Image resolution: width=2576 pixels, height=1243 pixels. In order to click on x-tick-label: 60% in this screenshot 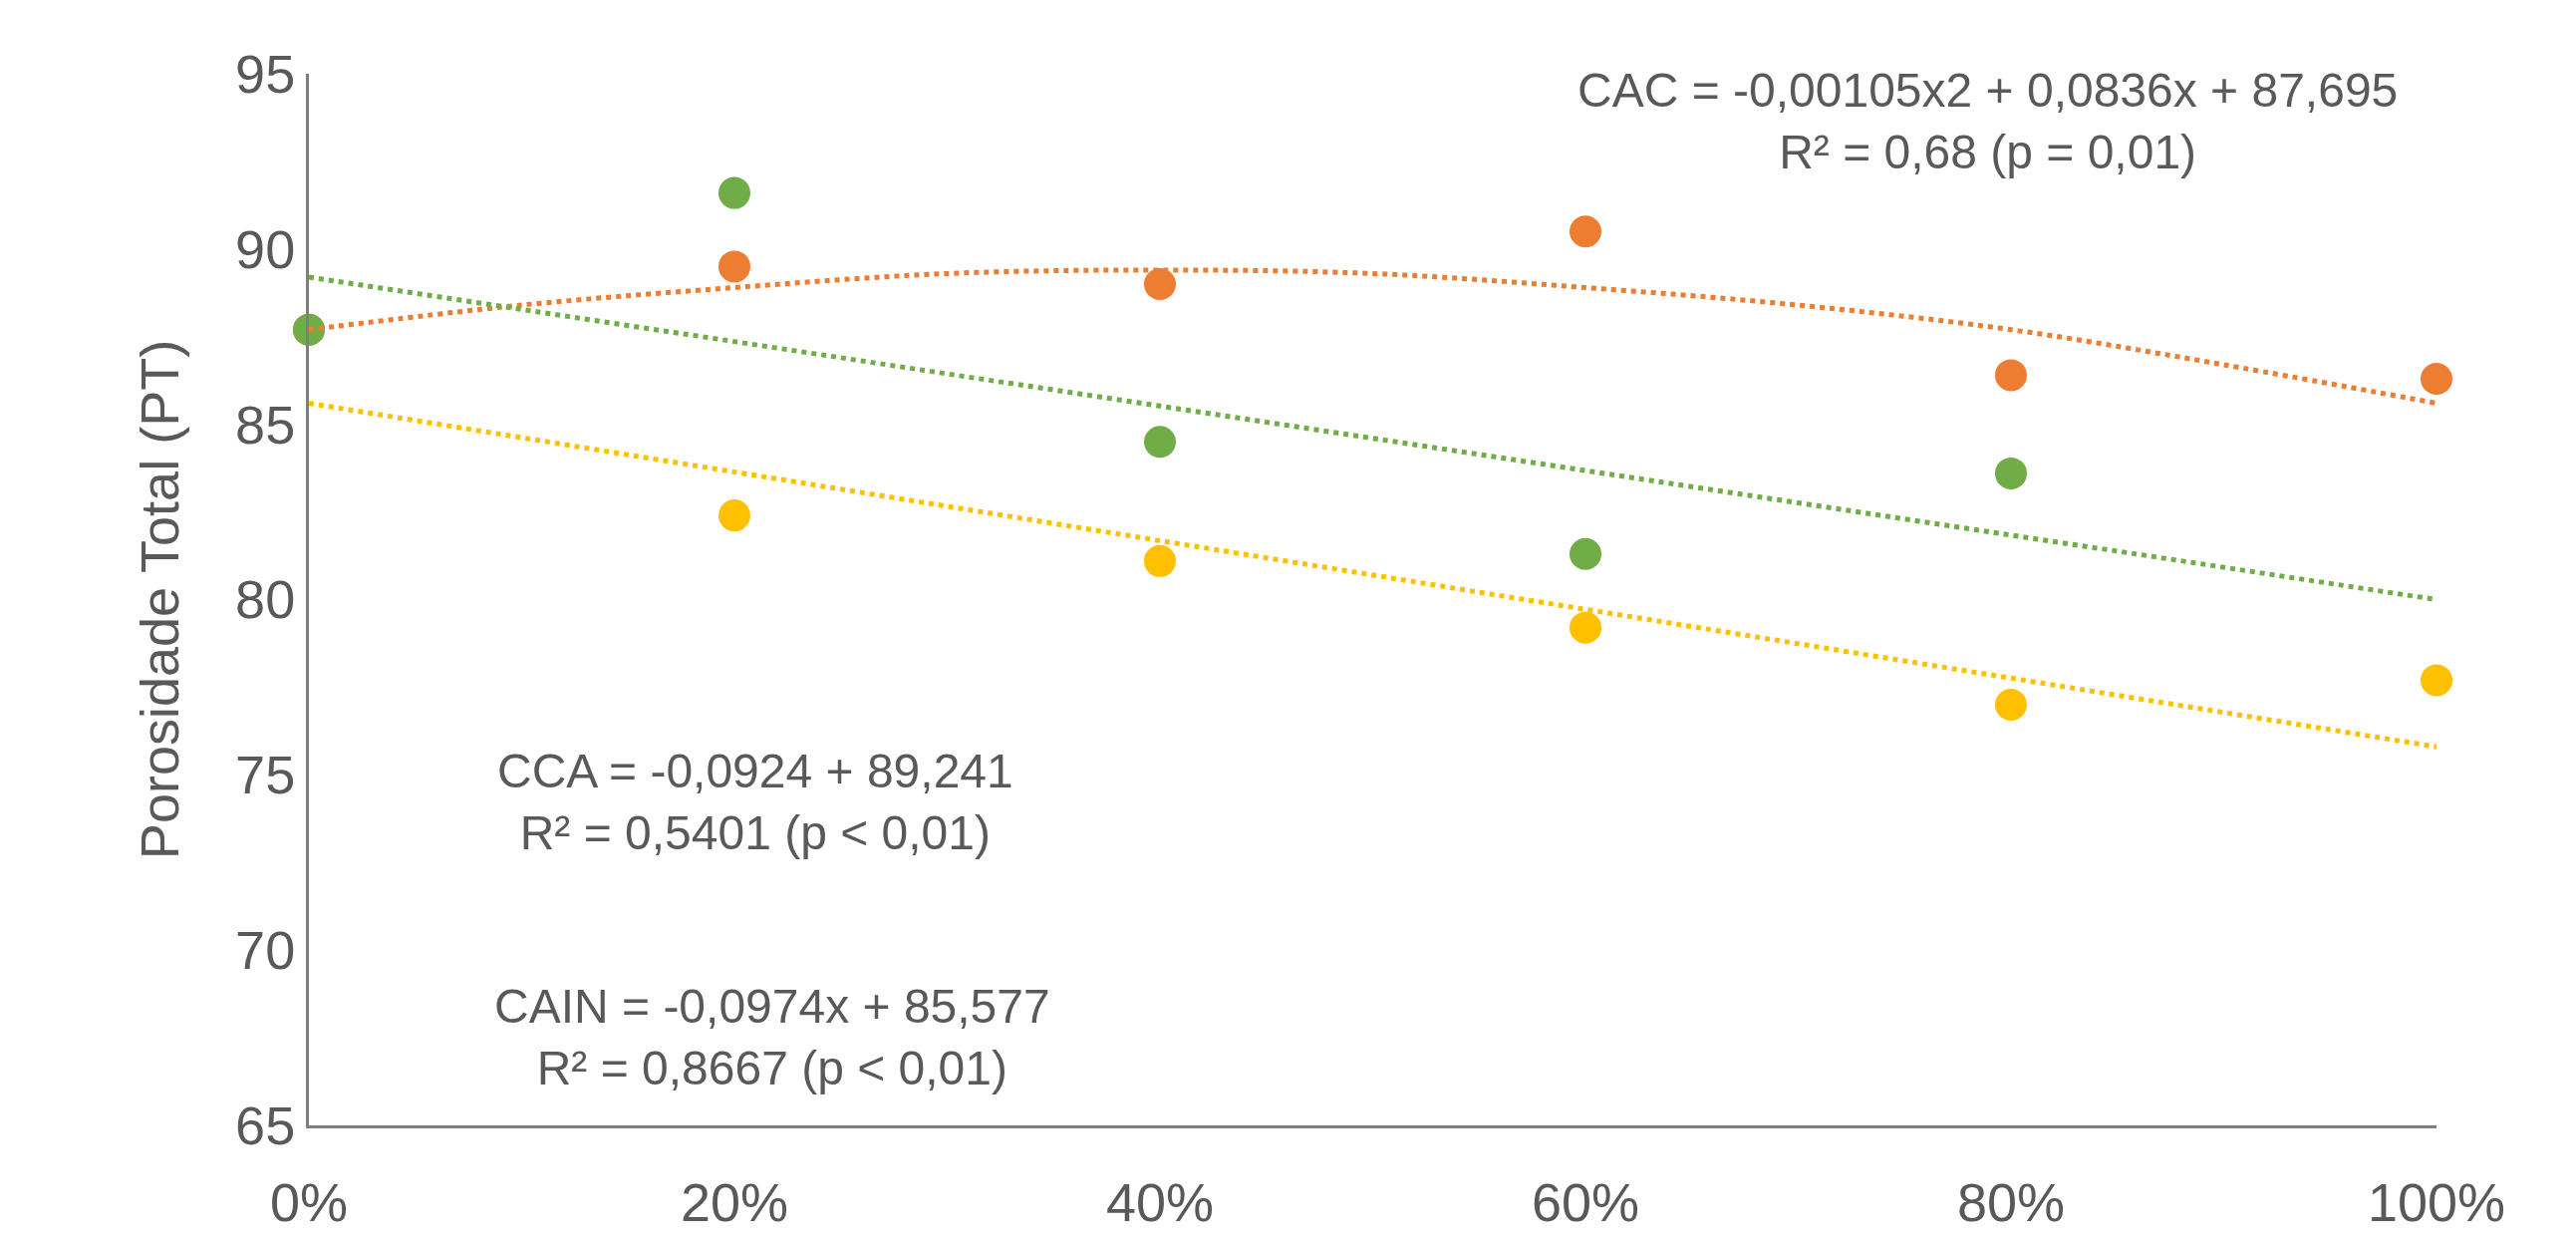, I will do `click(1585, 1201)`.